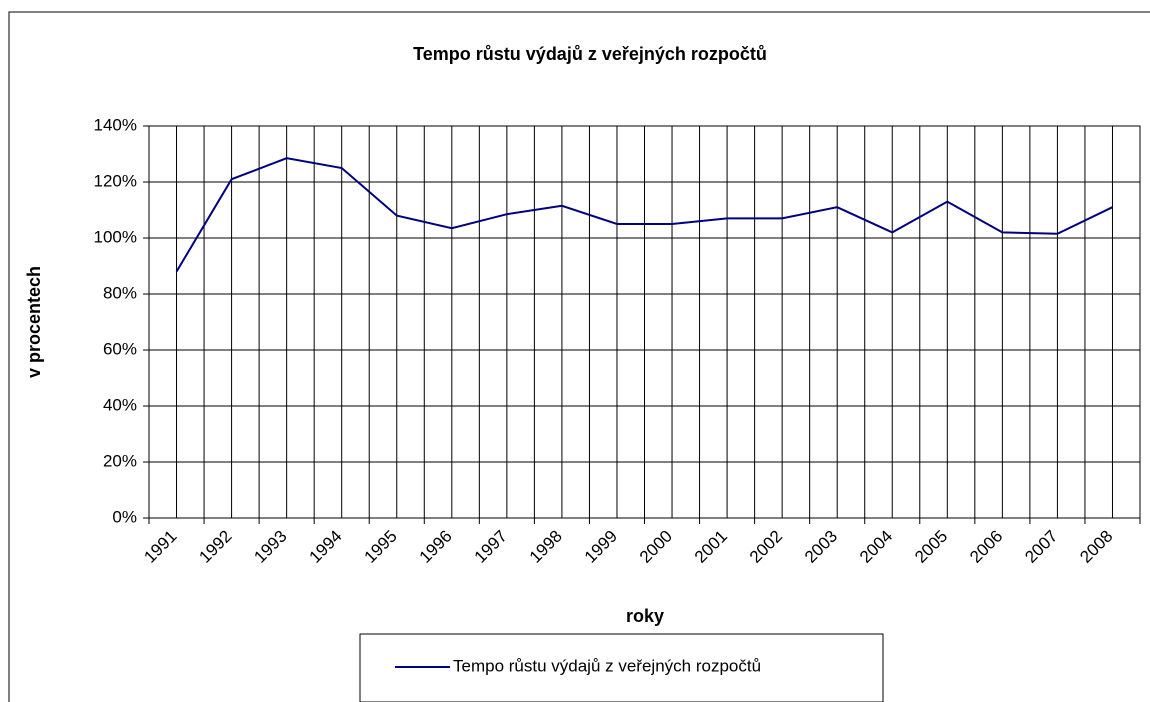  Describe the element at coordinates (120, 404) in the screenshot. I see `y-tick-label: 40%` at that location.